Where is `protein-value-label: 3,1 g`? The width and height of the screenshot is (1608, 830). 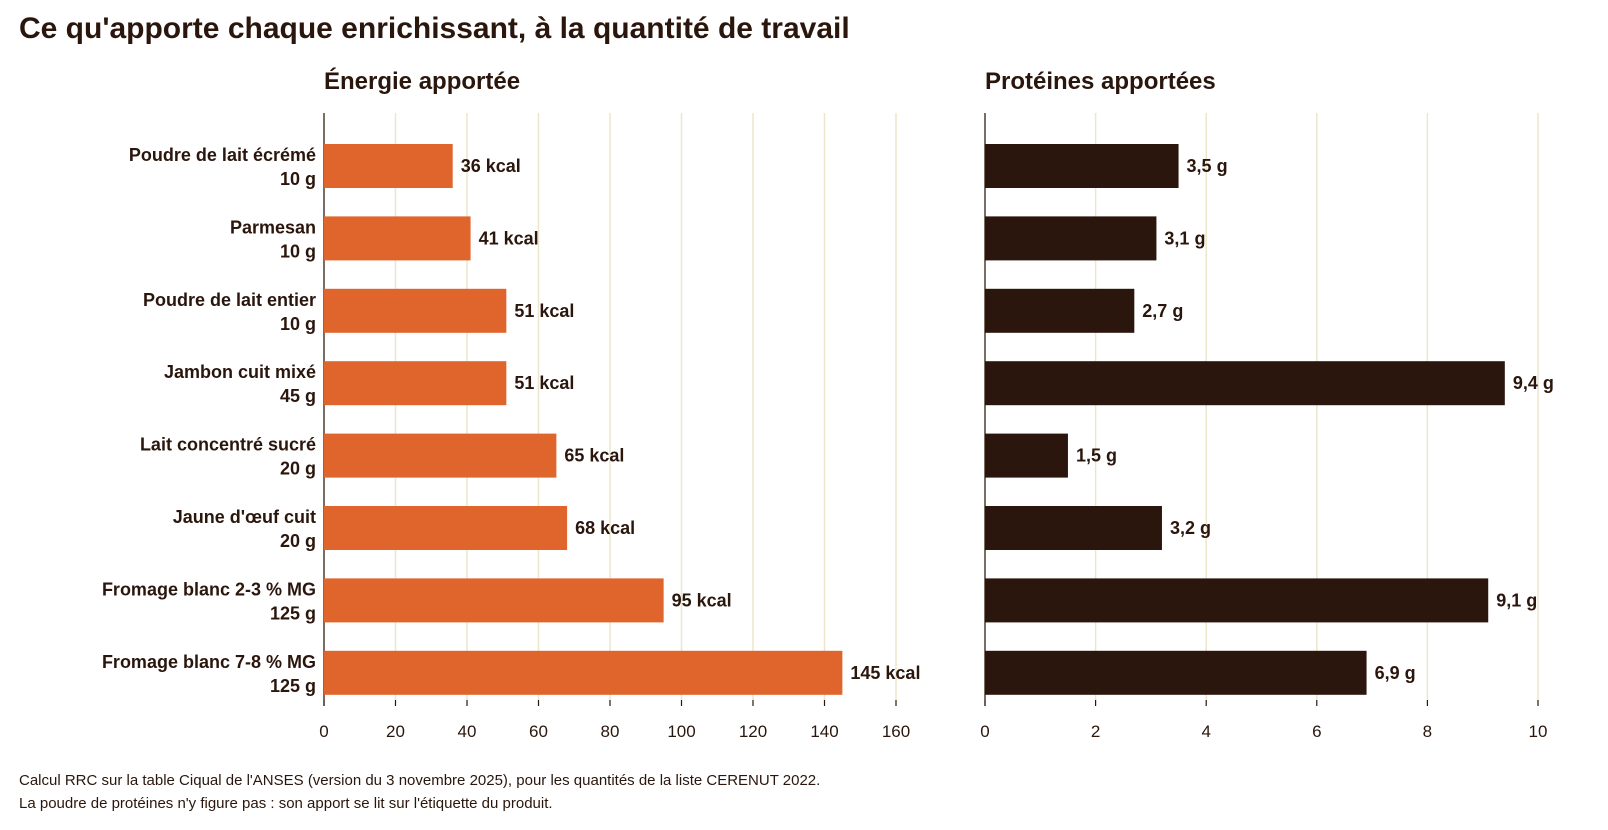 protein-value-label: 3,1 g is located at coordinates (1184, 238).